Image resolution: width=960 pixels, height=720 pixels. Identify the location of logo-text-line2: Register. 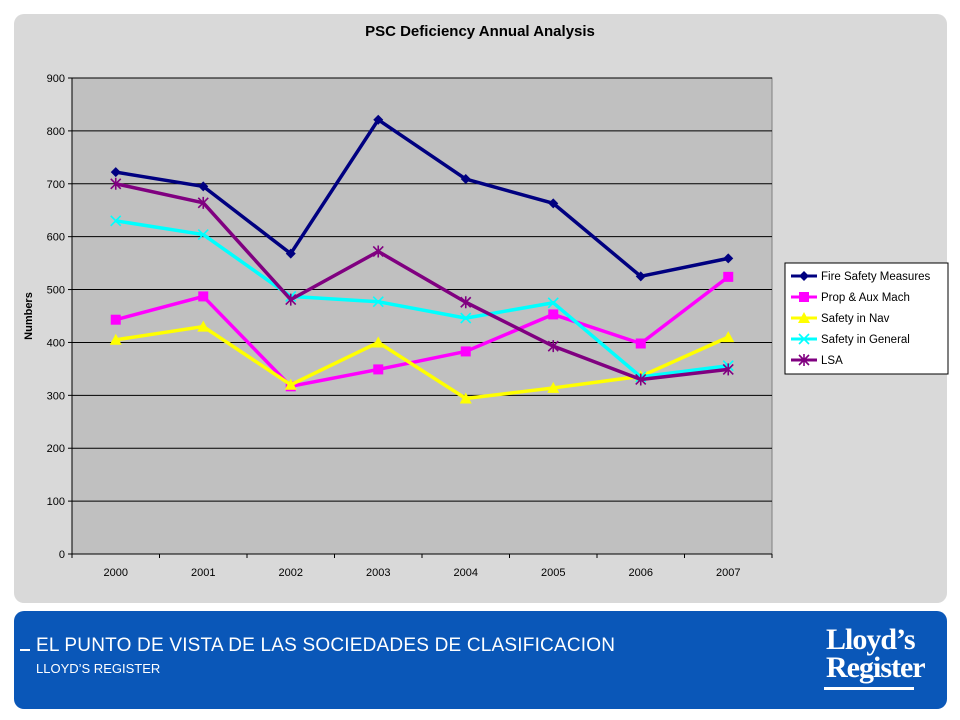
(876, 667).